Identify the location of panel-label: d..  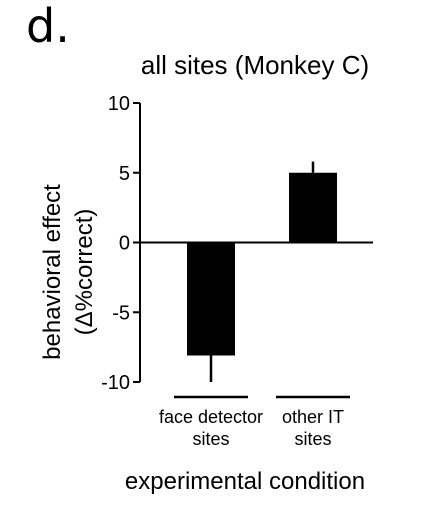
(48, 26).